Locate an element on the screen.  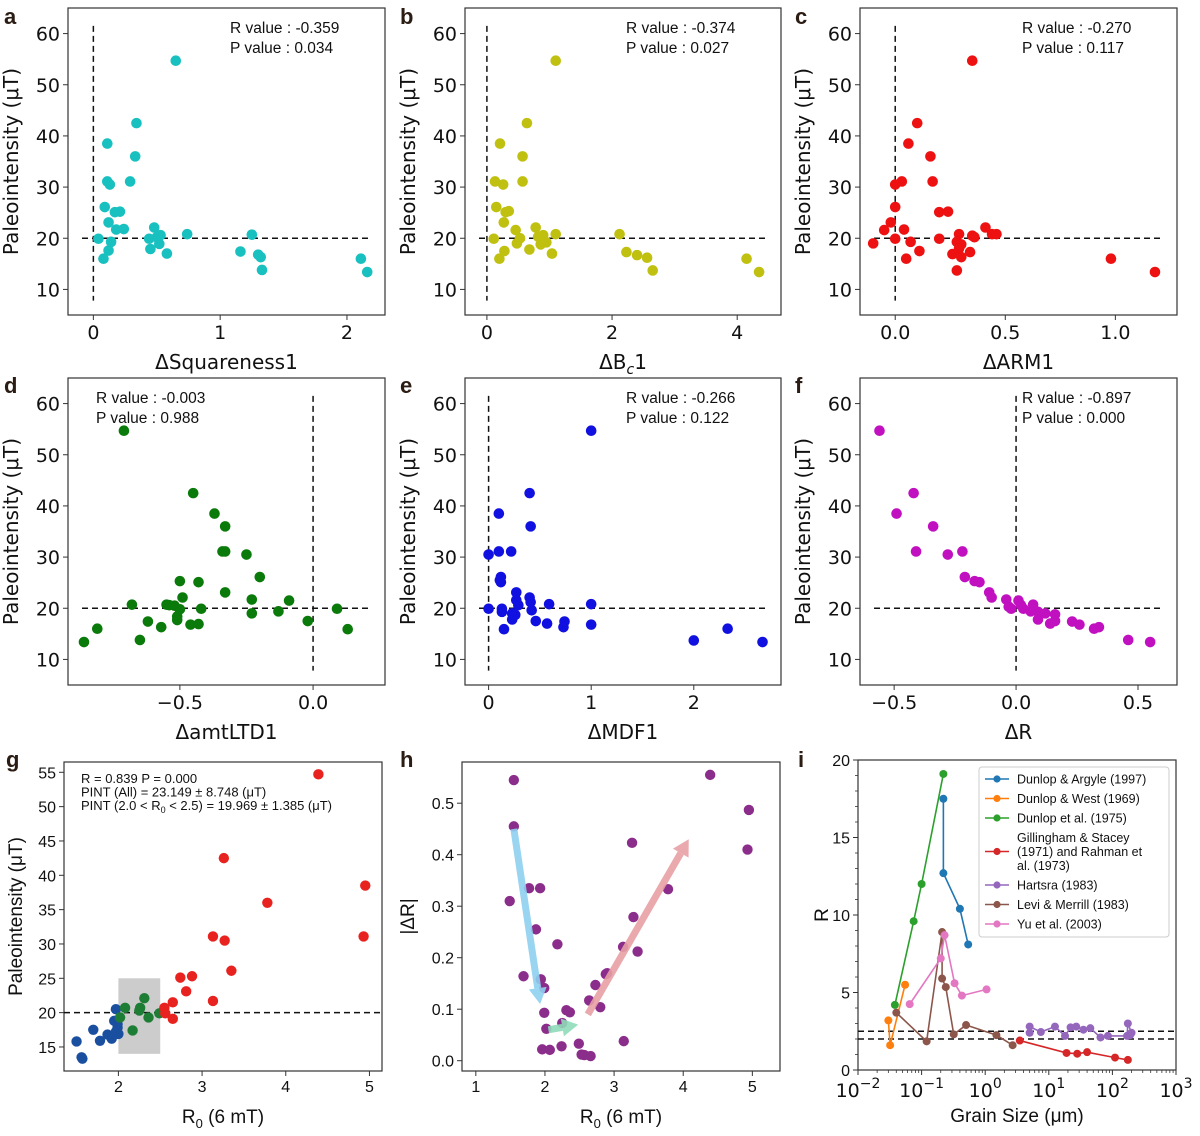
legend-label: Levi & Merrill (1983) is located at coordinates (1073, 905).